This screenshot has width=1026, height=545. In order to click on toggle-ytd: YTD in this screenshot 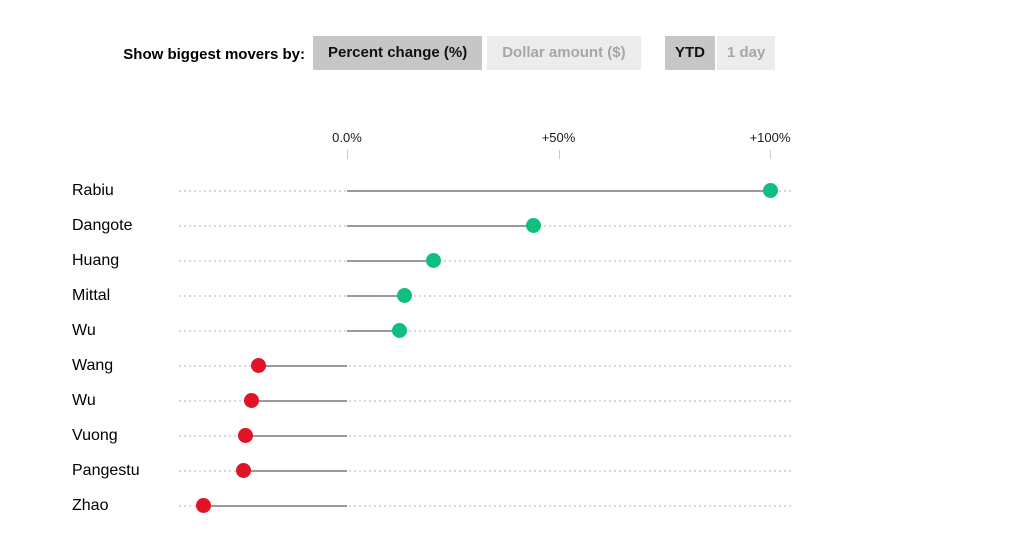, I will do `click(690, 53)`.